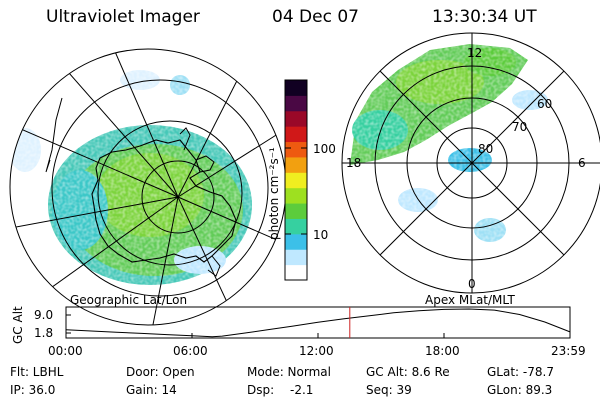 This screenshot has width=600, height=400. I want to click on altitude-xtick-0600: 06:00, so click(190, 351).